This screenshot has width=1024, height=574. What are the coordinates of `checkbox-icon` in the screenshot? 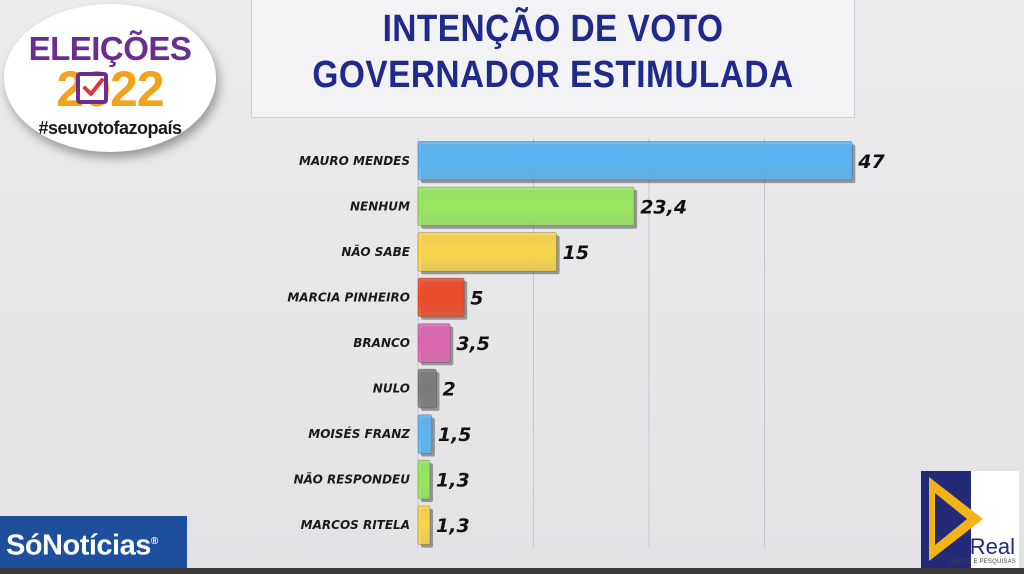 It's located at (92, 88).